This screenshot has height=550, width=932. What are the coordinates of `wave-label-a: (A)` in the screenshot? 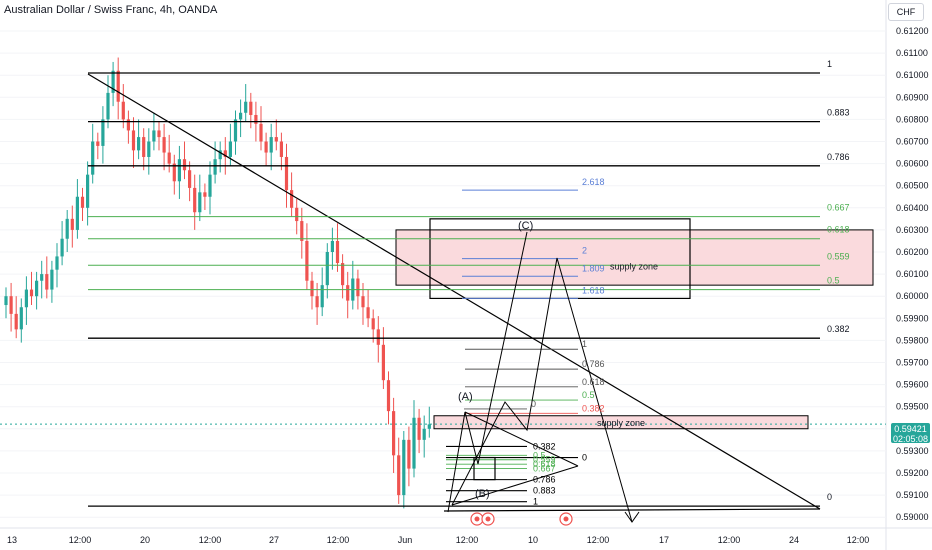 It's located at (465, 397).